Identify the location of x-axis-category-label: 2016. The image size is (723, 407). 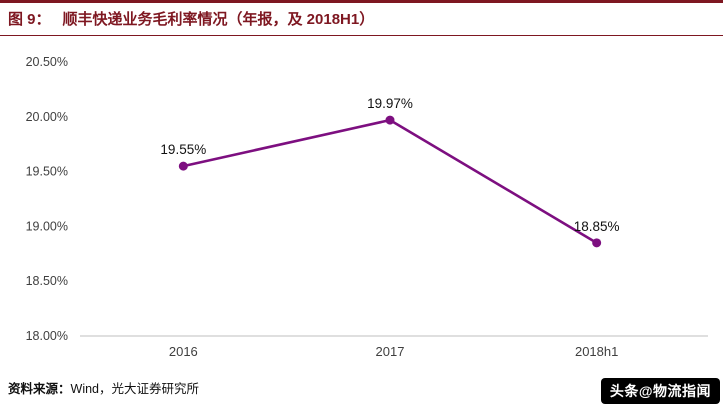
(183, 351).